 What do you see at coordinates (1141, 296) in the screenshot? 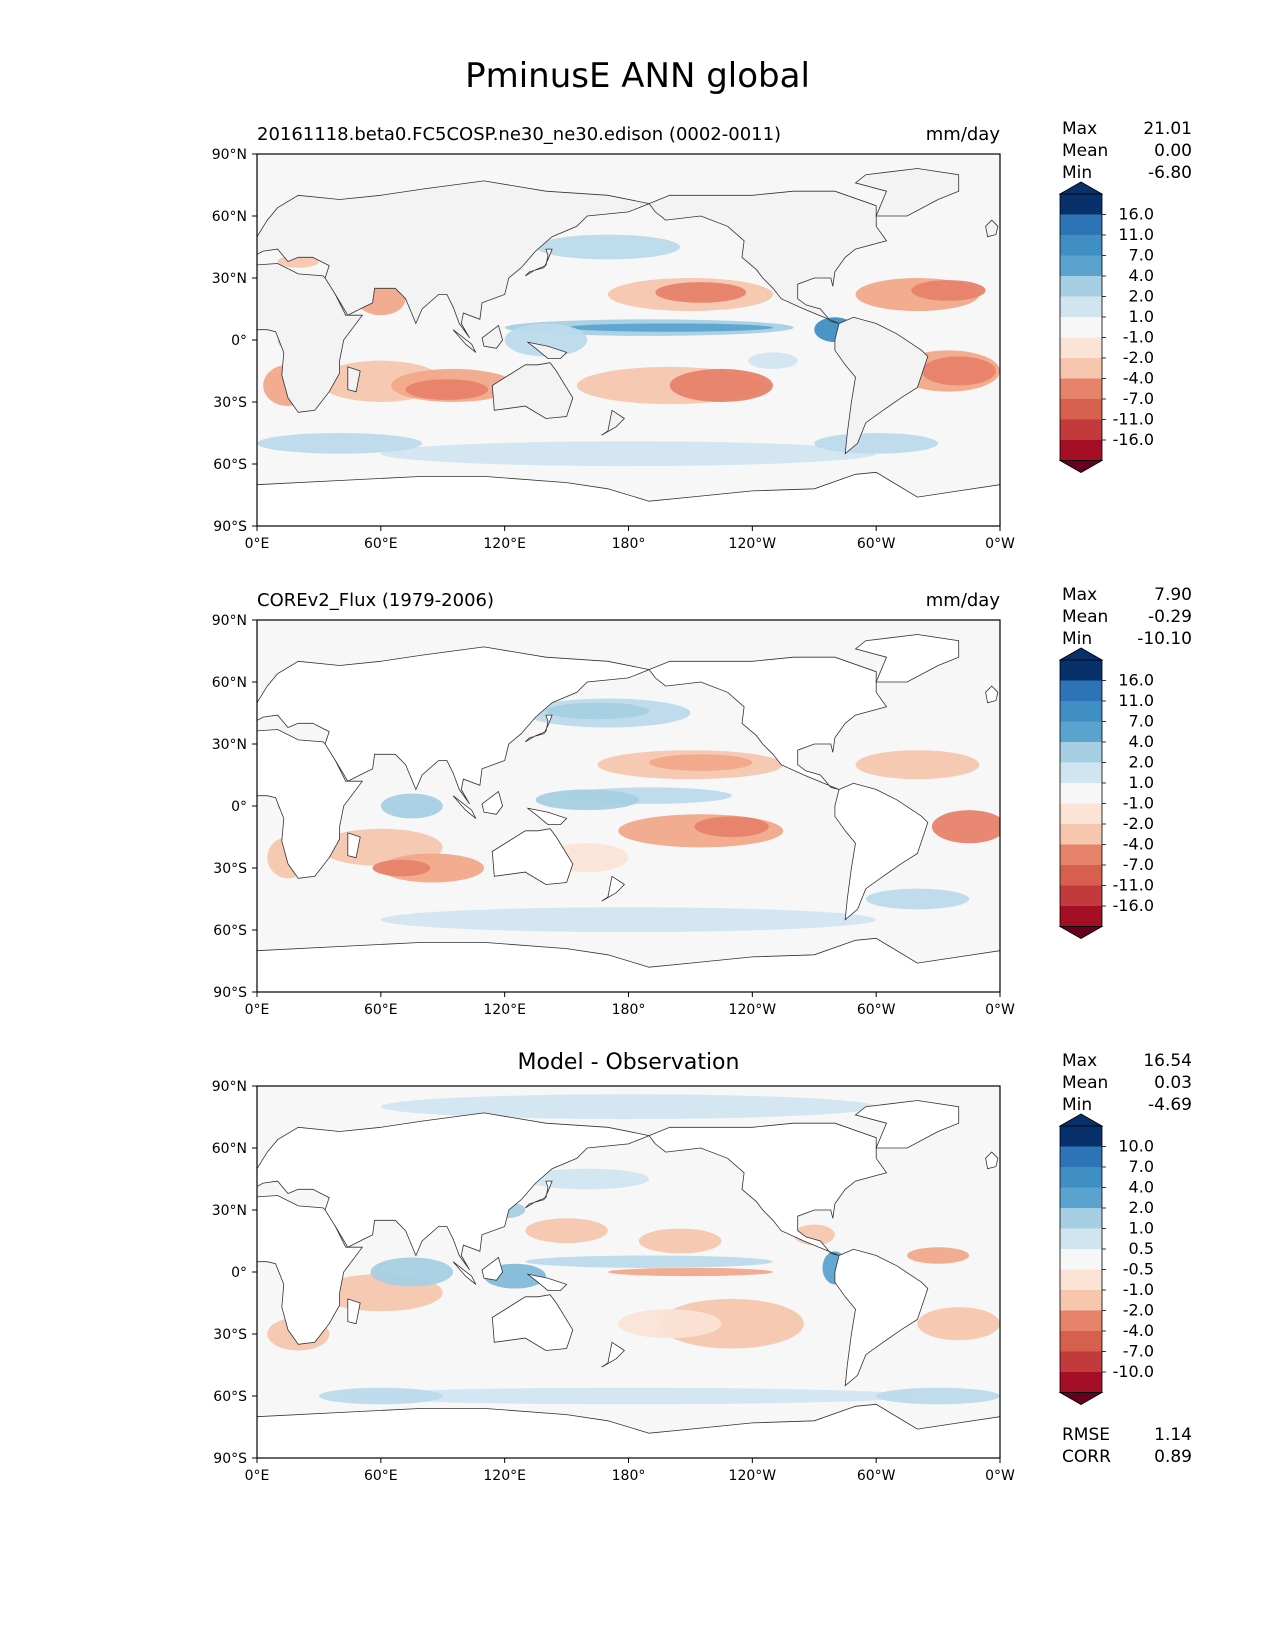
I see `colorbar-label: 2.0` at bounding box center [1141, 296].